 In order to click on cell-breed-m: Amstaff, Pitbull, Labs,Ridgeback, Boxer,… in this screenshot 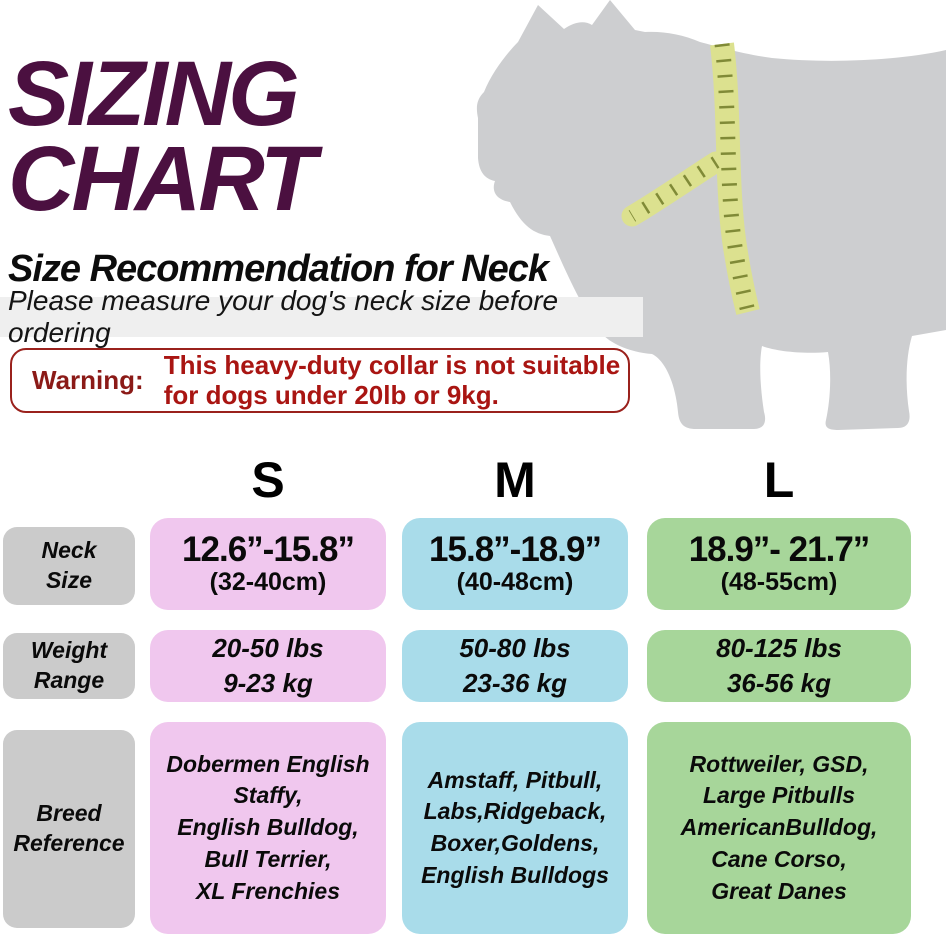, I will do `click(515, 828)`.